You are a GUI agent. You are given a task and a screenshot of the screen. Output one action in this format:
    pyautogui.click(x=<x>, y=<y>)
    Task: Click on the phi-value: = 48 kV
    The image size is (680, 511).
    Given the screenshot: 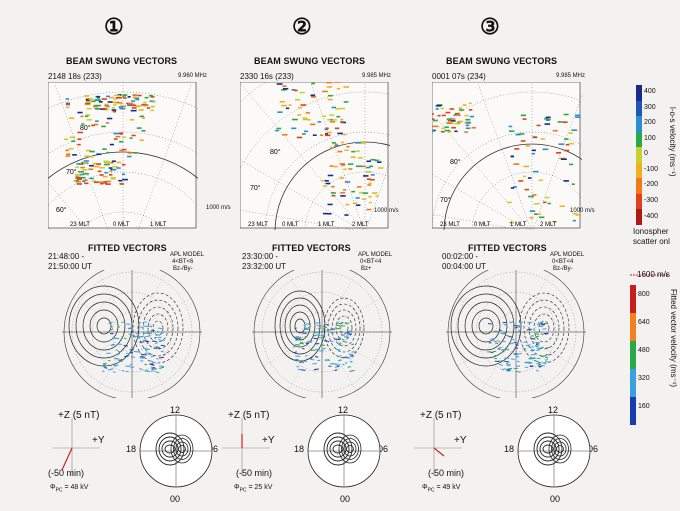 What is the action you would take?
    pyautogui.click(x=76, y=487)
    